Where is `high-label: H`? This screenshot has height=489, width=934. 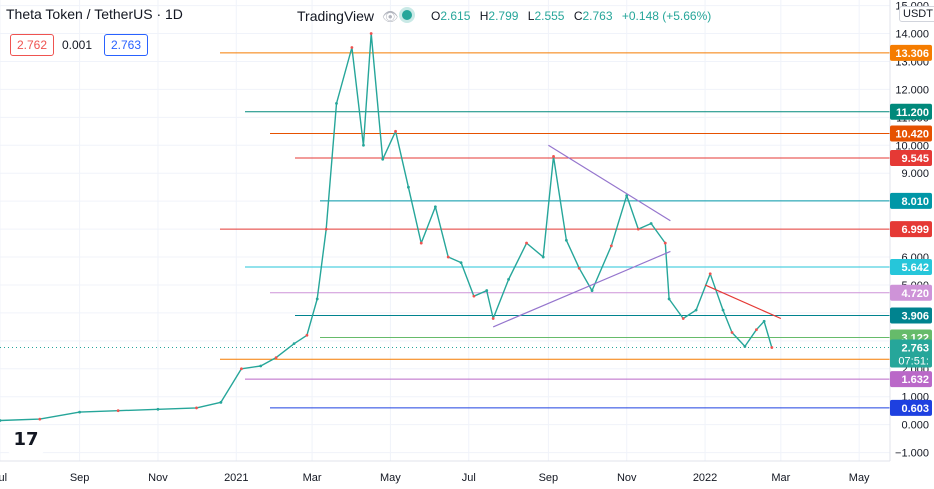
high-label: H is located at coordinates (484, 16).